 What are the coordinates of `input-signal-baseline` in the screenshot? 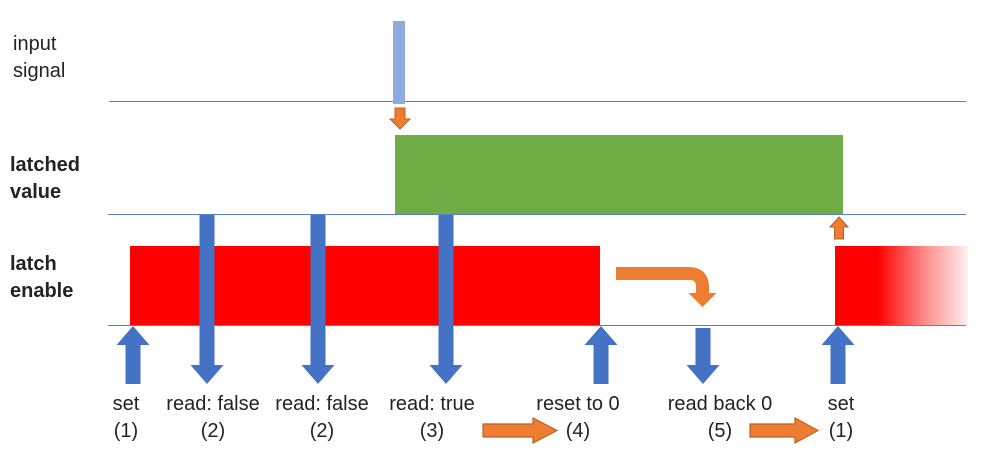 It's located at (537, 101).